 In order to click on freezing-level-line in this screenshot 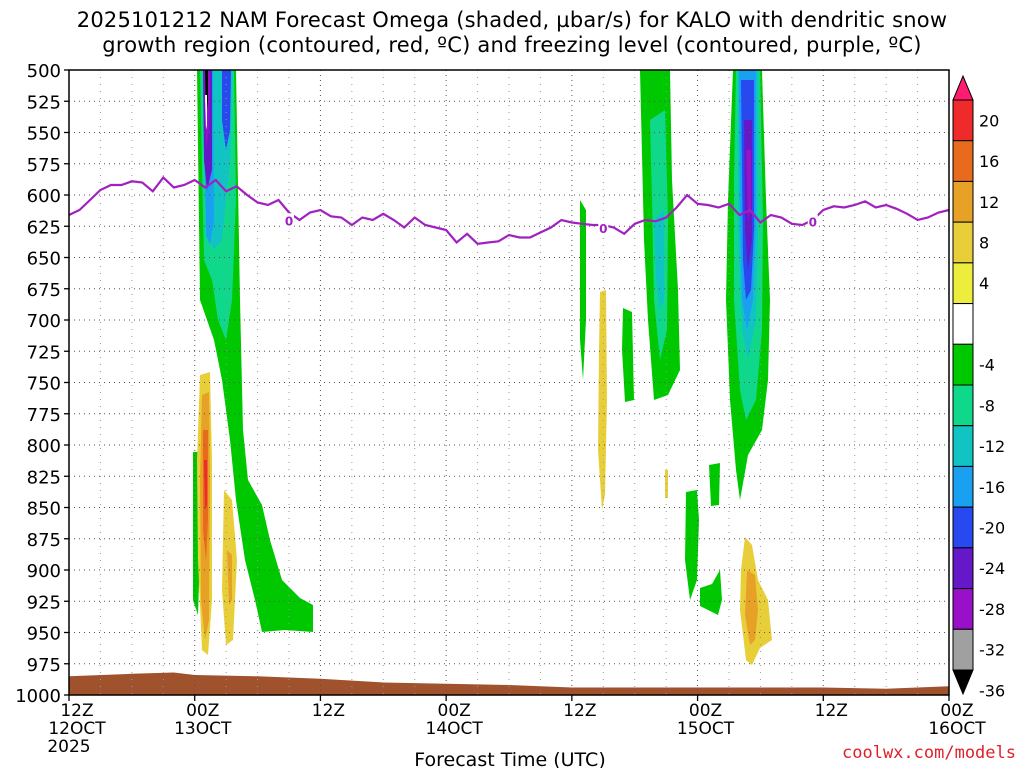, I will do `click(509, 210)`.